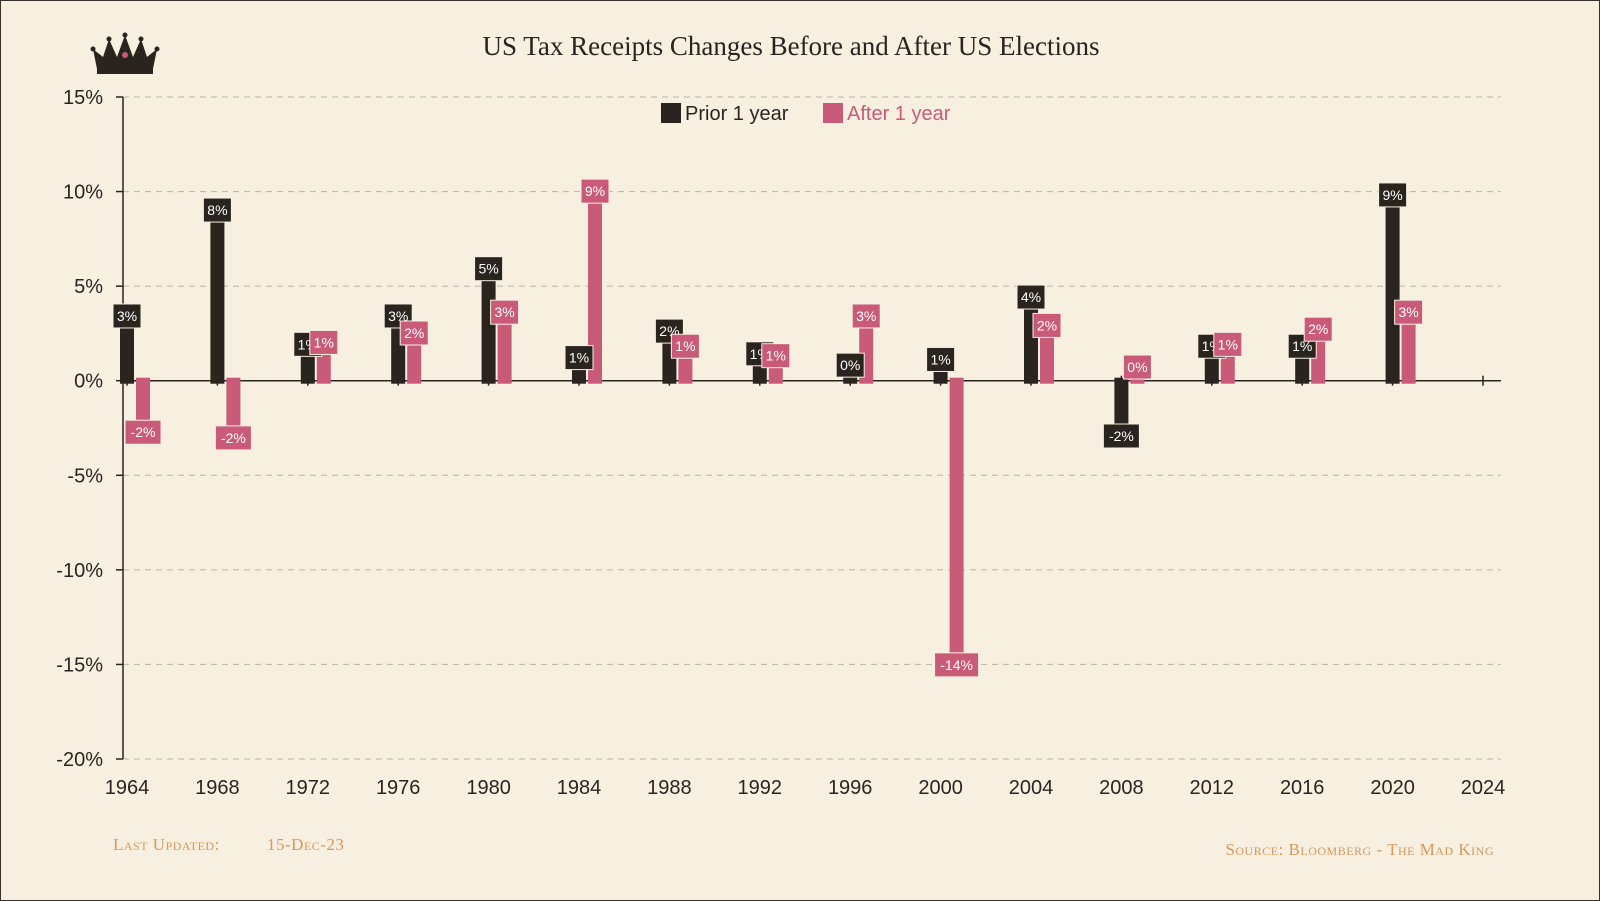  What do you see at coordinates (579, 788) in the screenshot?
I see `x-tick-label: 1984` at bounding box center [579, 788].